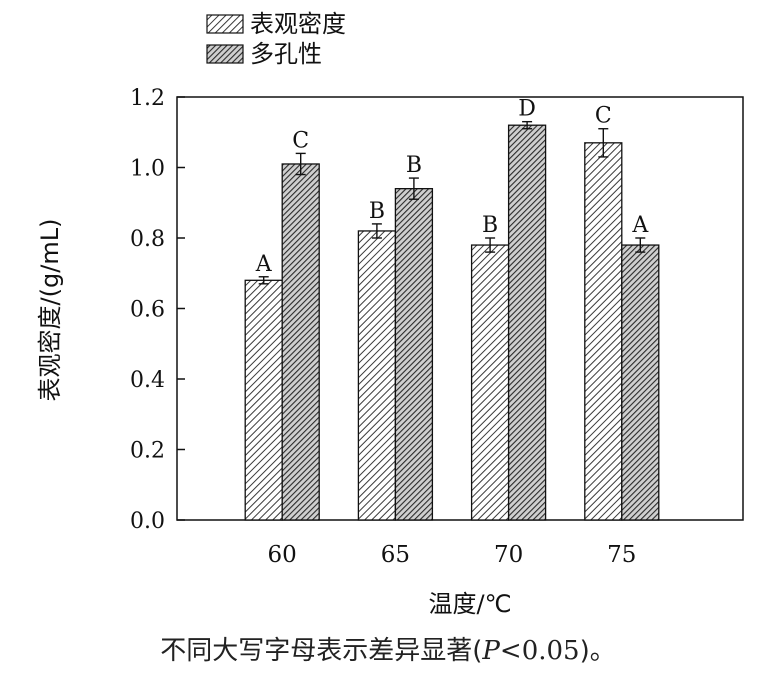 The image size is (776, 682). Describe the element at coordinates (510, 651) in the screenshot. I see `caption-lt: <` at that location.